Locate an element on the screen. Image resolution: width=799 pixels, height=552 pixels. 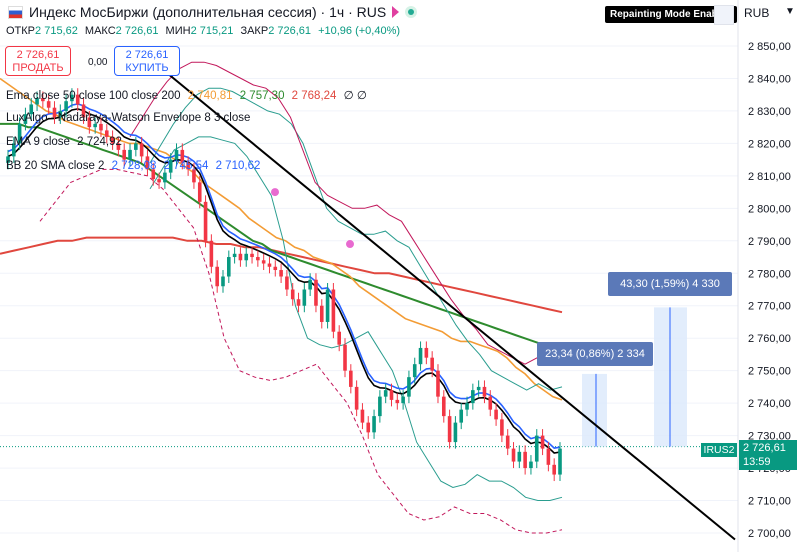
measure-label-1: 23,34 (0,86%) 2 334 is located at coordinates (595, 354).